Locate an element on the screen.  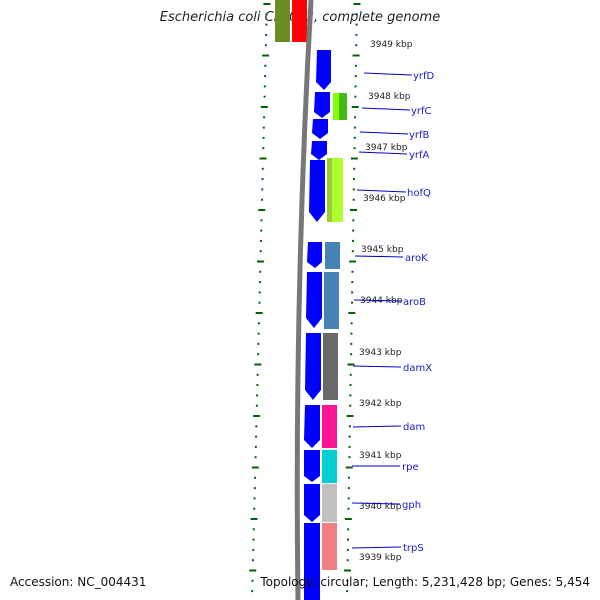
kbp-label-3939: 3939 kbp is located at coordinates (380, 558).